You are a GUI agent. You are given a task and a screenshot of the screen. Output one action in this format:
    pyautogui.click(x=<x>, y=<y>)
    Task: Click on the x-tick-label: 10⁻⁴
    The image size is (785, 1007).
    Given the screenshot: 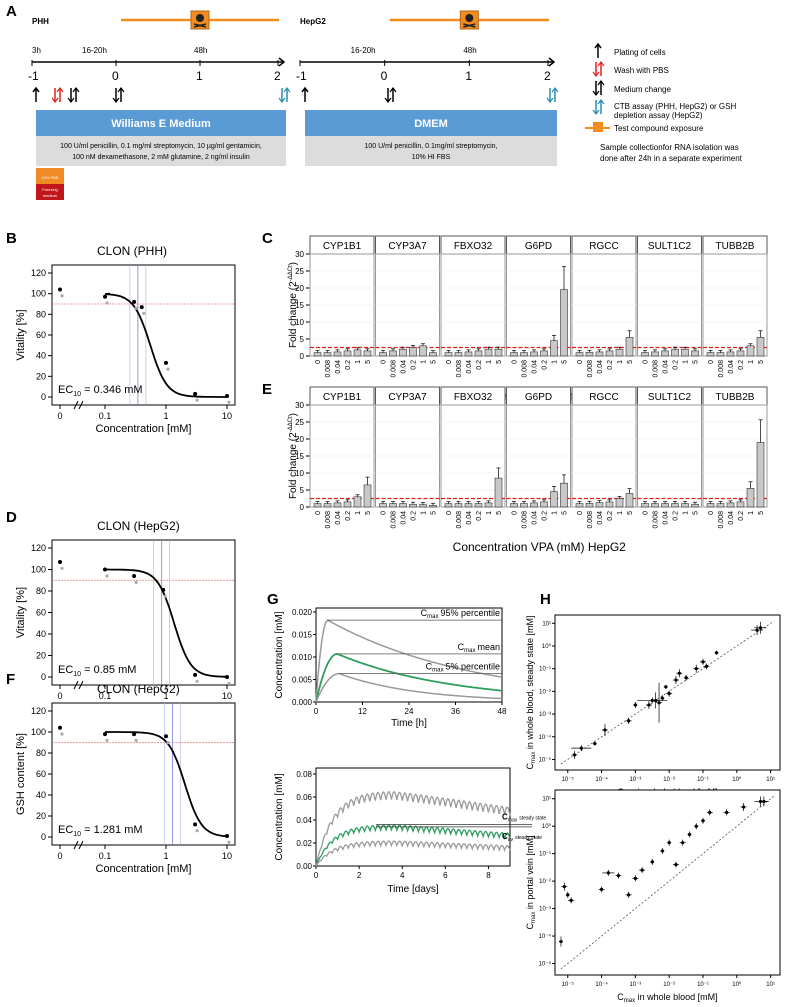 What is the action you would take?
    pyautogui.click(x=601, y=984)
    